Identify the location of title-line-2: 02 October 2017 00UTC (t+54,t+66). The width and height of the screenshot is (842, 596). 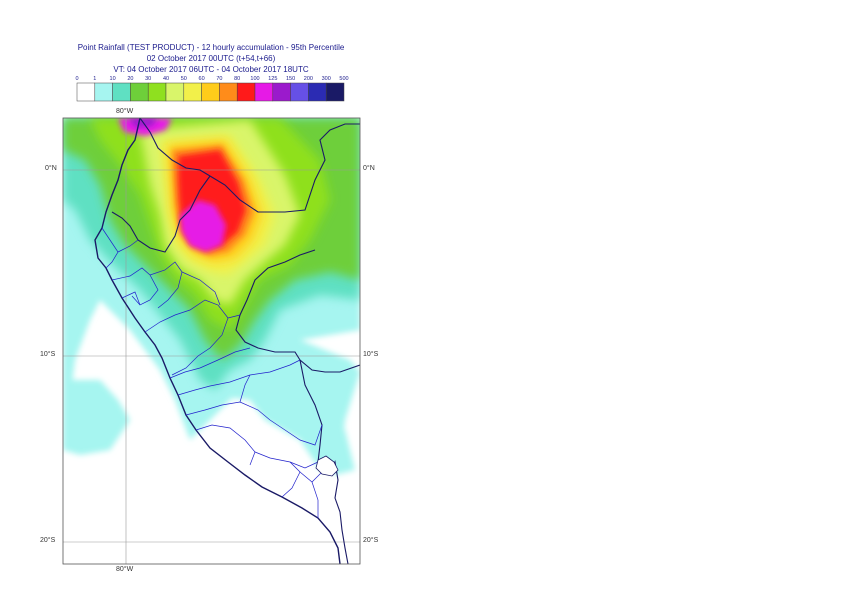
(211, 58).